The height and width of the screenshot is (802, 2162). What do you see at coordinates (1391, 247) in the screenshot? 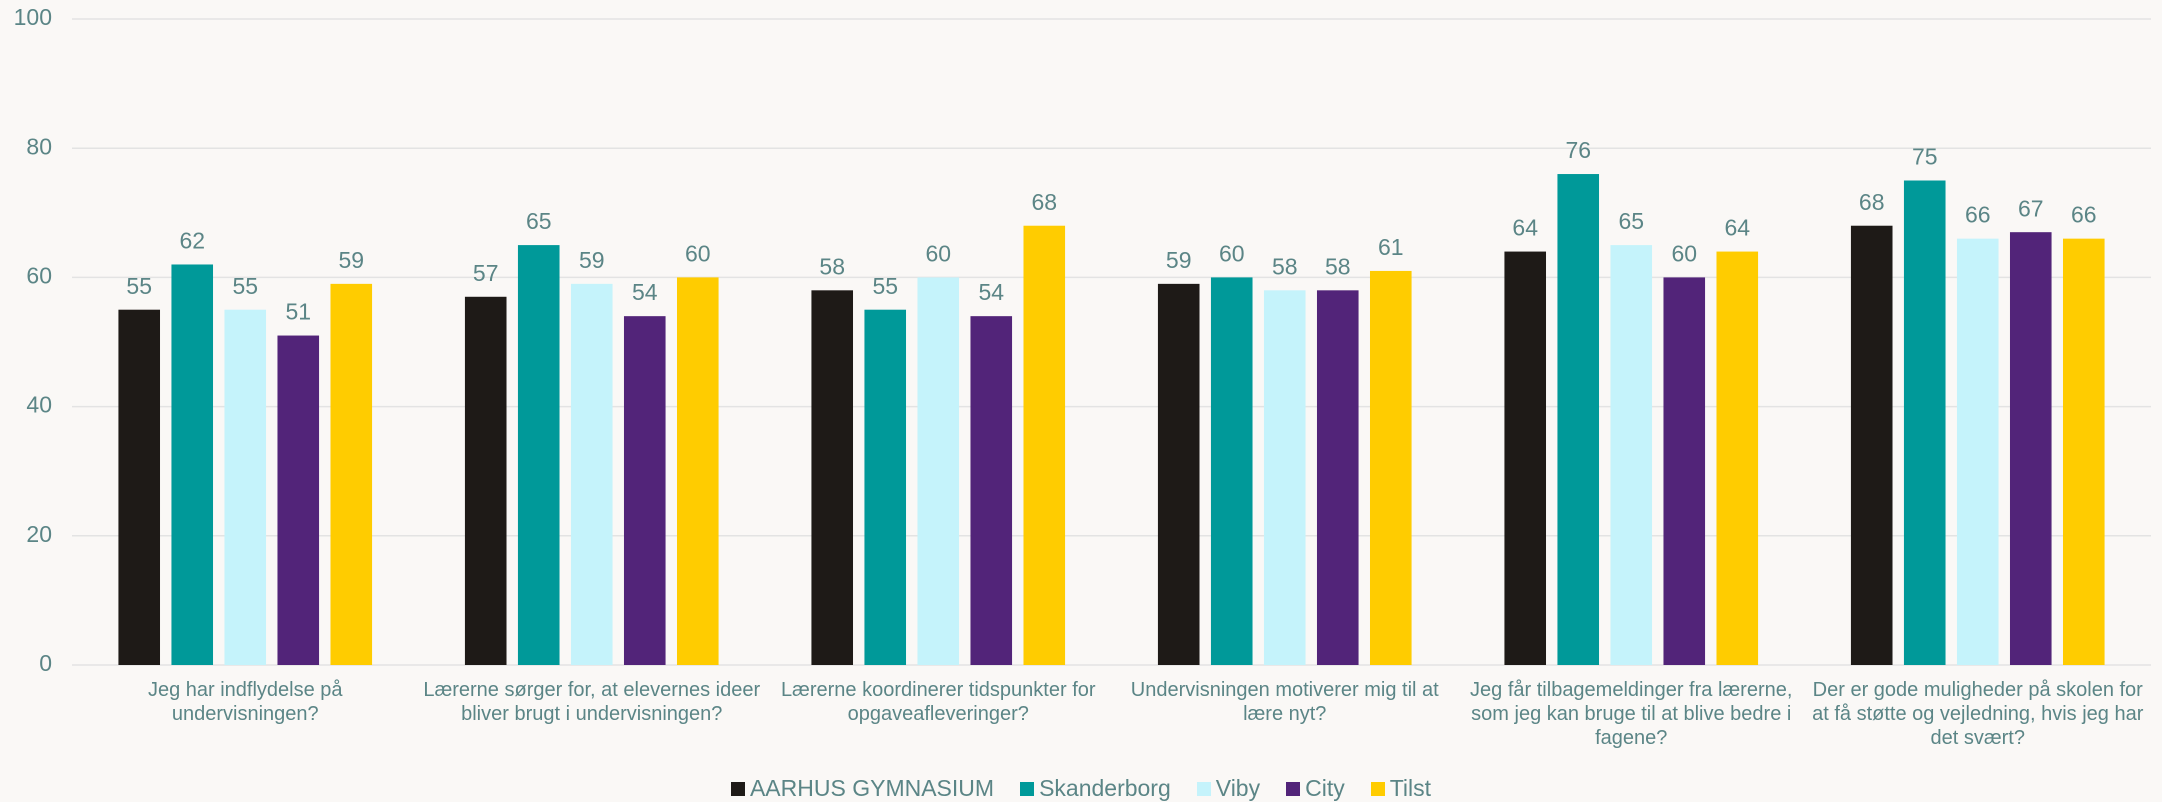
I see `value-label: 61` at bounding box center [1391, 247].